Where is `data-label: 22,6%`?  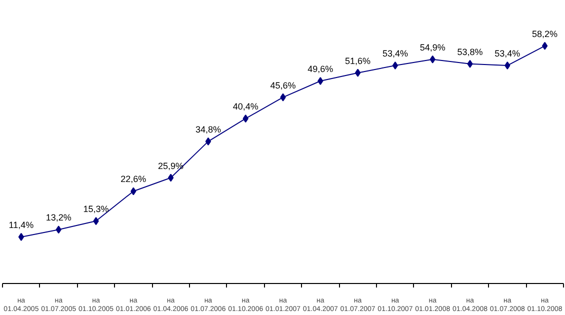
data-label: 22,6% is located at coordinates (133, 179).